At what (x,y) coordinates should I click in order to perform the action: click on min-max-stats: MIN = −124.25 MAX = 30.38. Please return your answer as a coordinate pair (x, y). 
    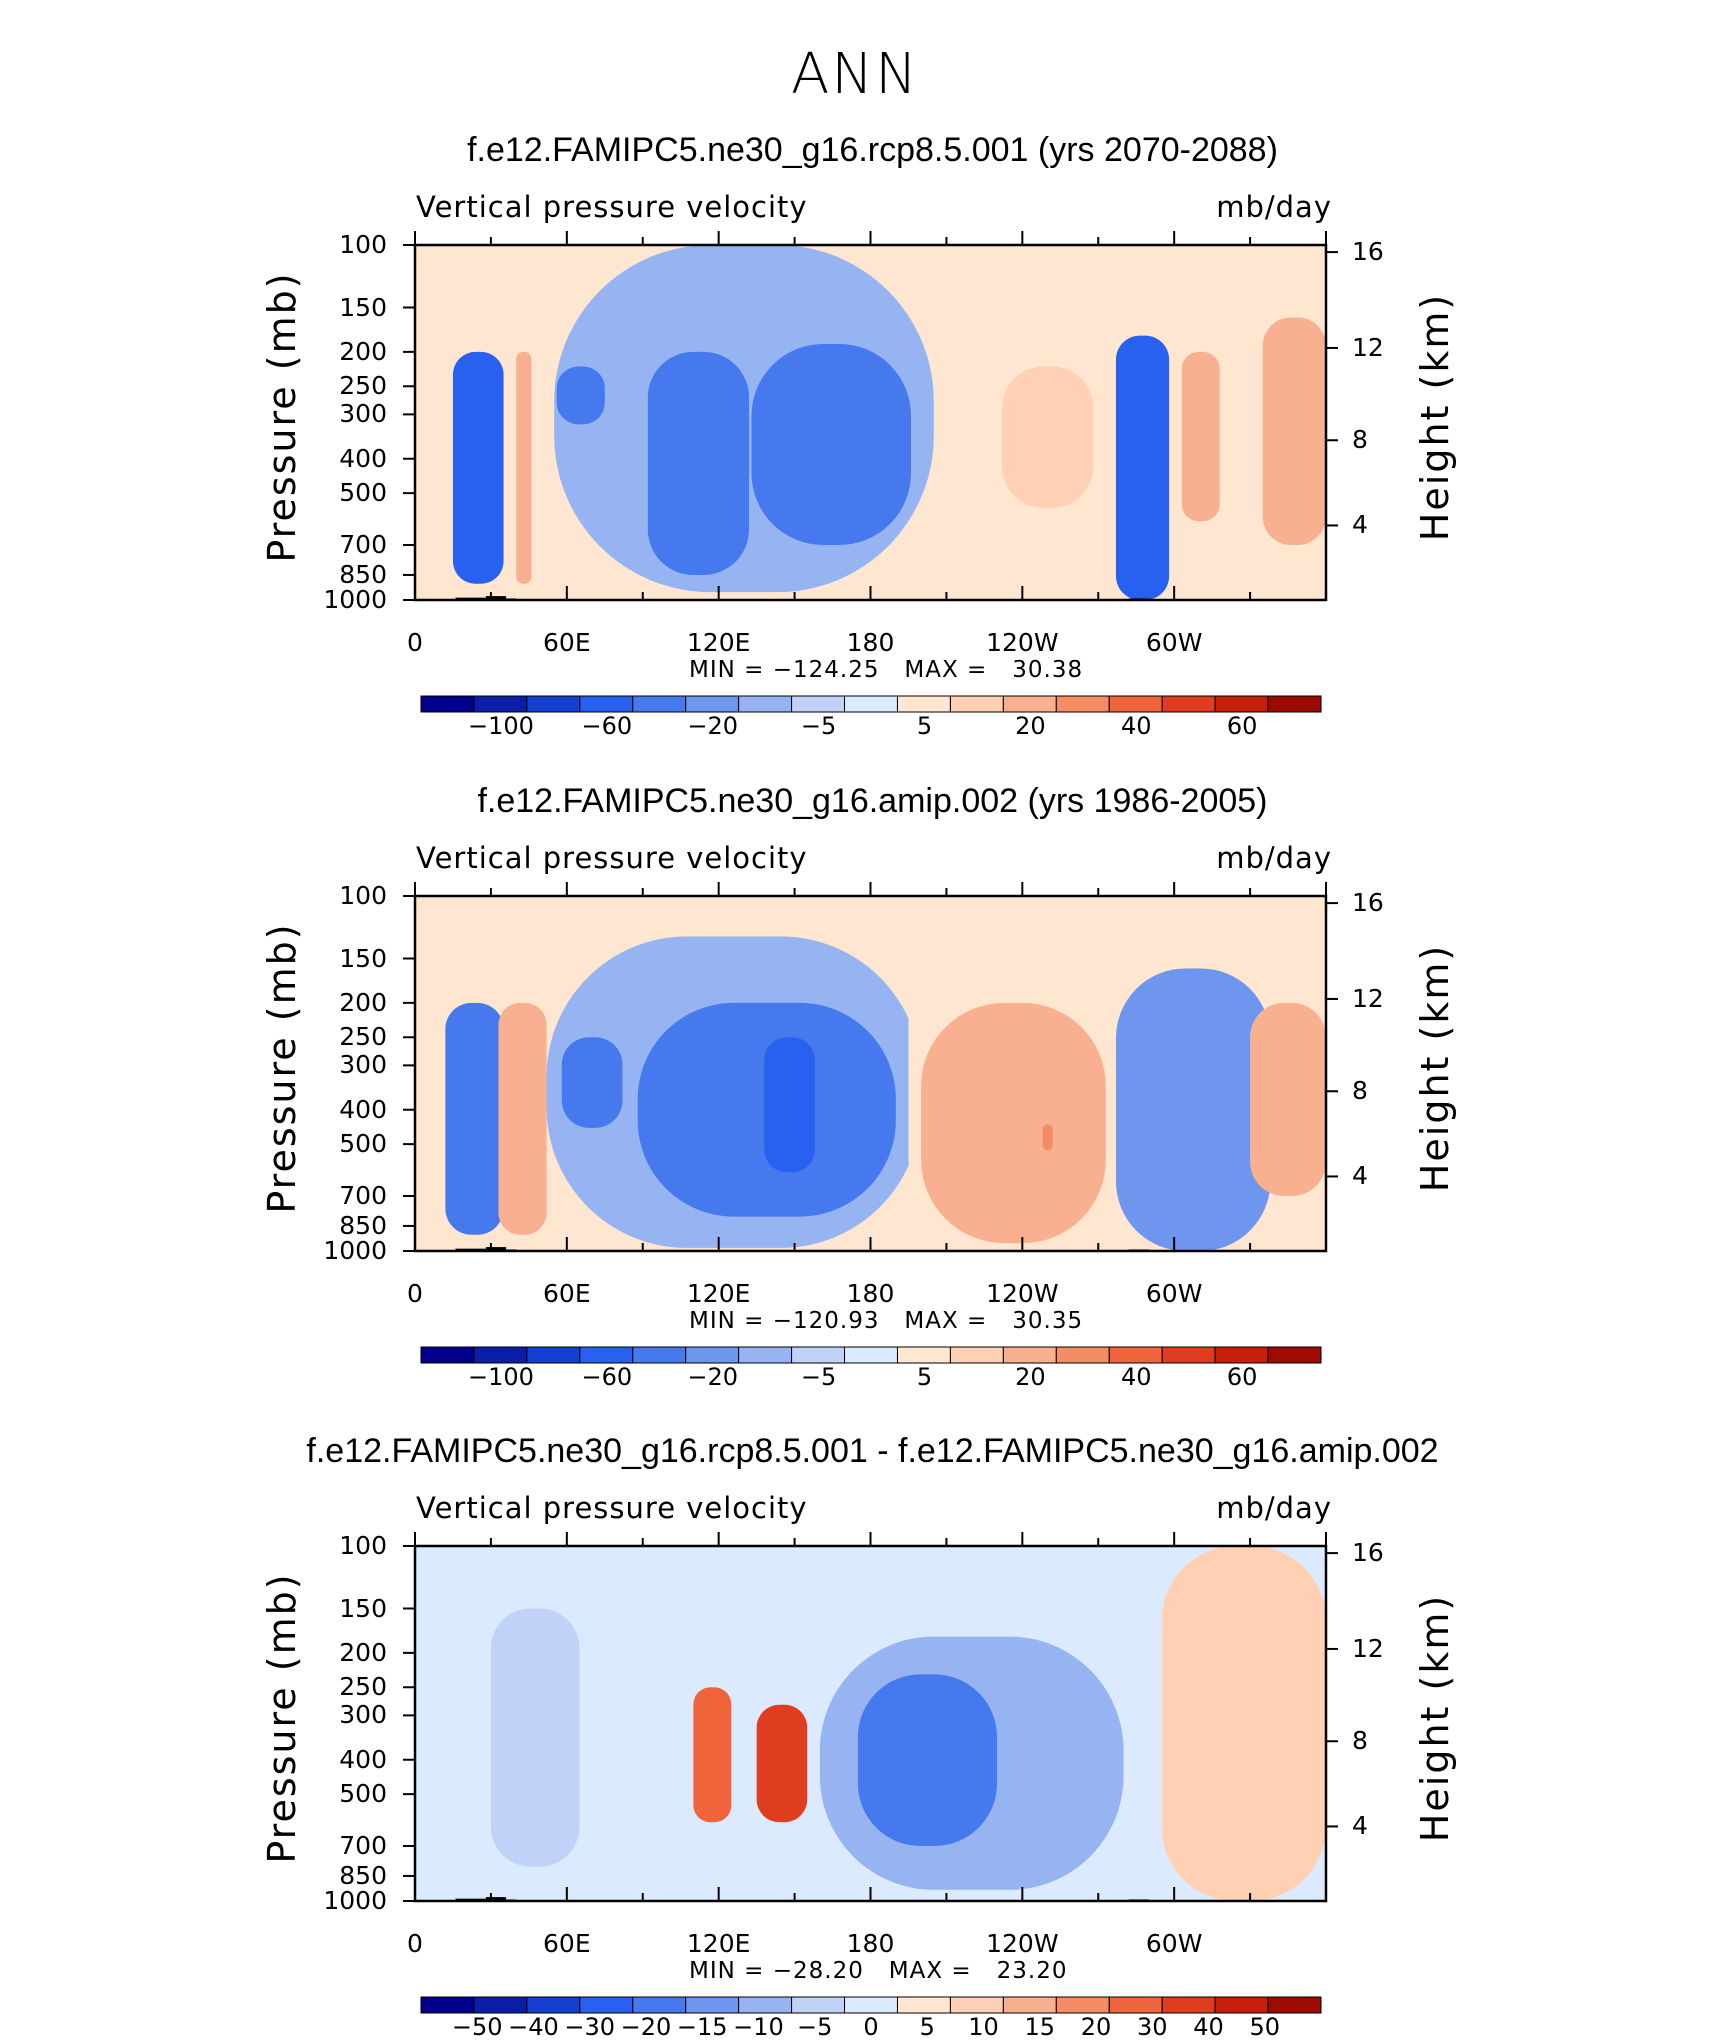
    Looking at the image, I should click on (886, 670).